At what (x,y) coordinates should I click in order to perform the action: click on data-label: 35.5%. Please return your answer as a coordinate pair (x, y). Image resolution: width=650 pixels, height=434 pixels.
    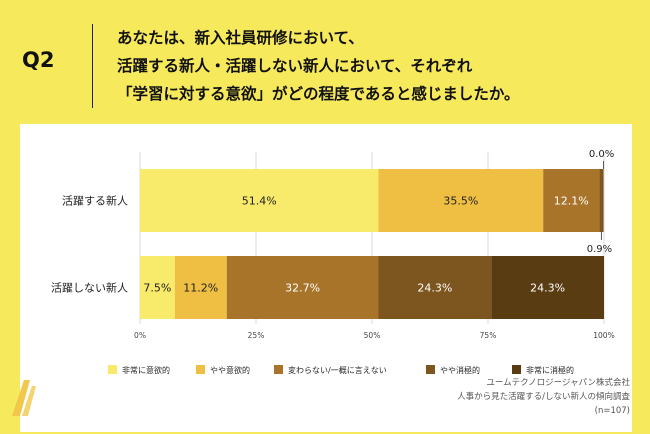
    Looking at the image, I should click on (460, 201).